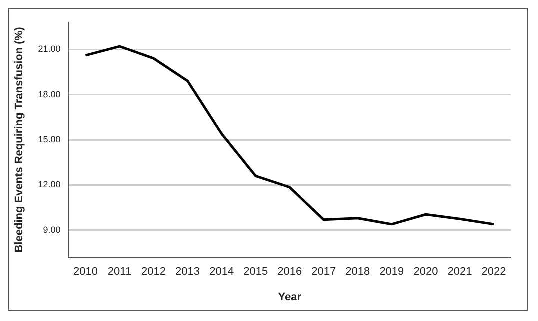 The image size is (538, 321). I want to click on x-tick-label: 2012, so click(154, 272).